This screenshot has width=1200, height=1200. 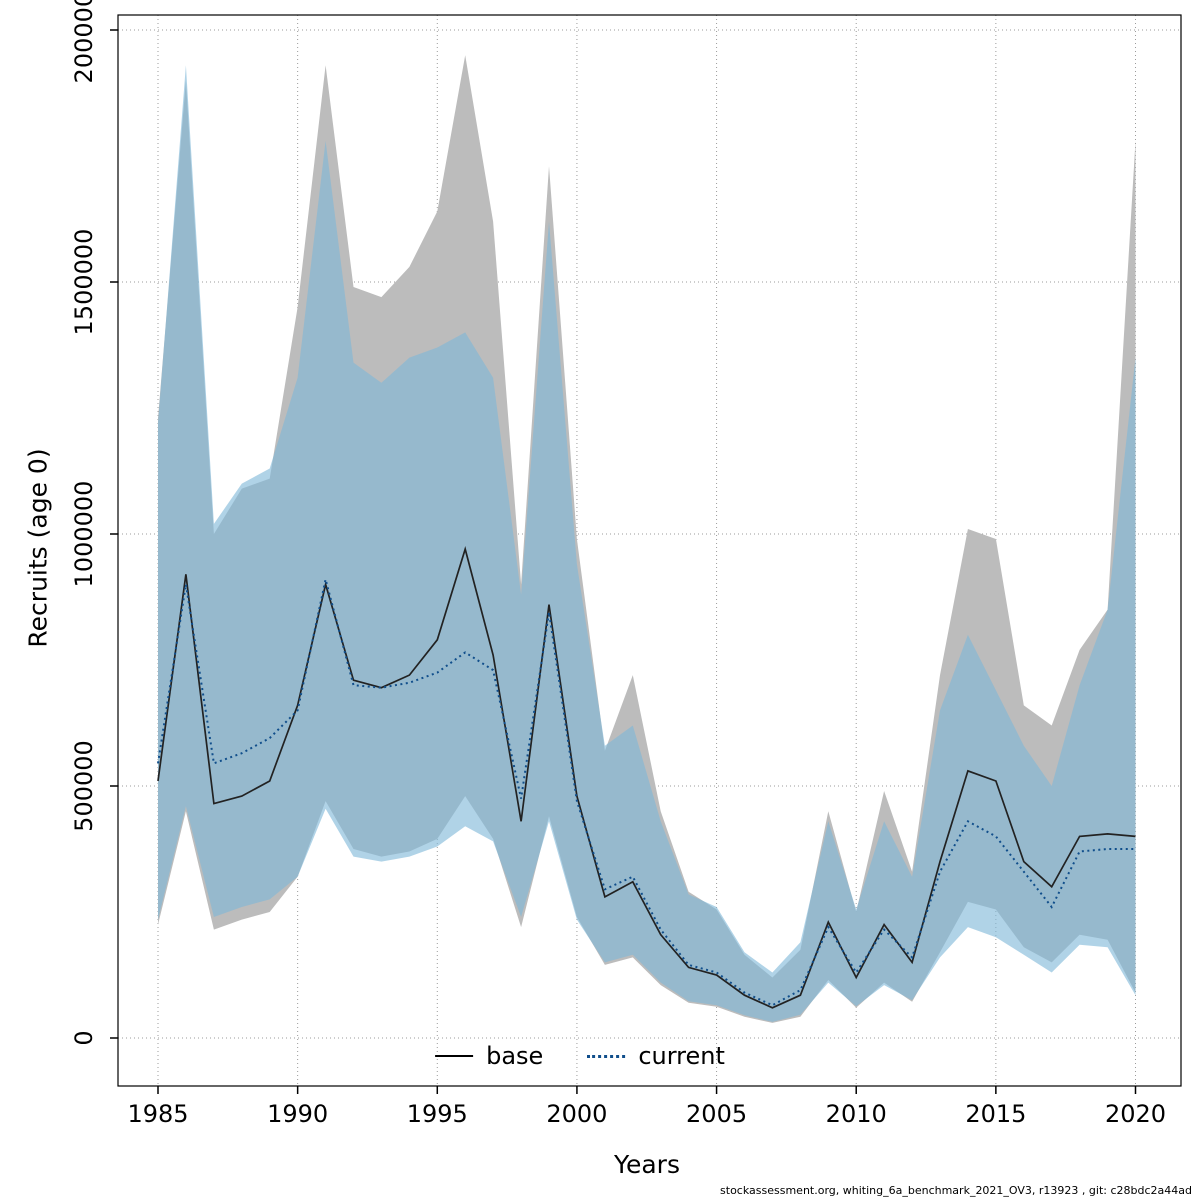 I want to click on current-line-sample-icon, so click(x=606, y=1056).